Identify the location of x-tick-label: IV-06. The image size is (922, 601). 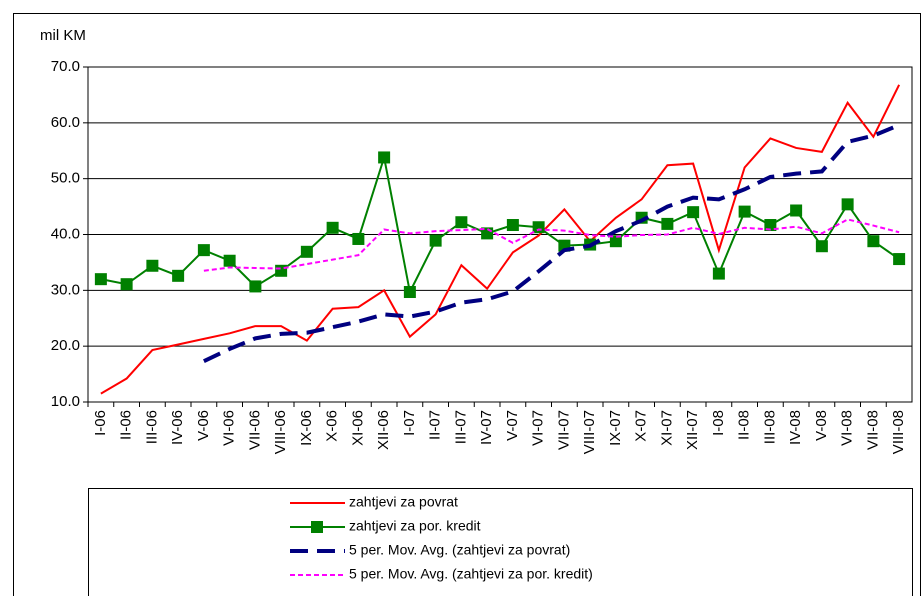
(177, 427).